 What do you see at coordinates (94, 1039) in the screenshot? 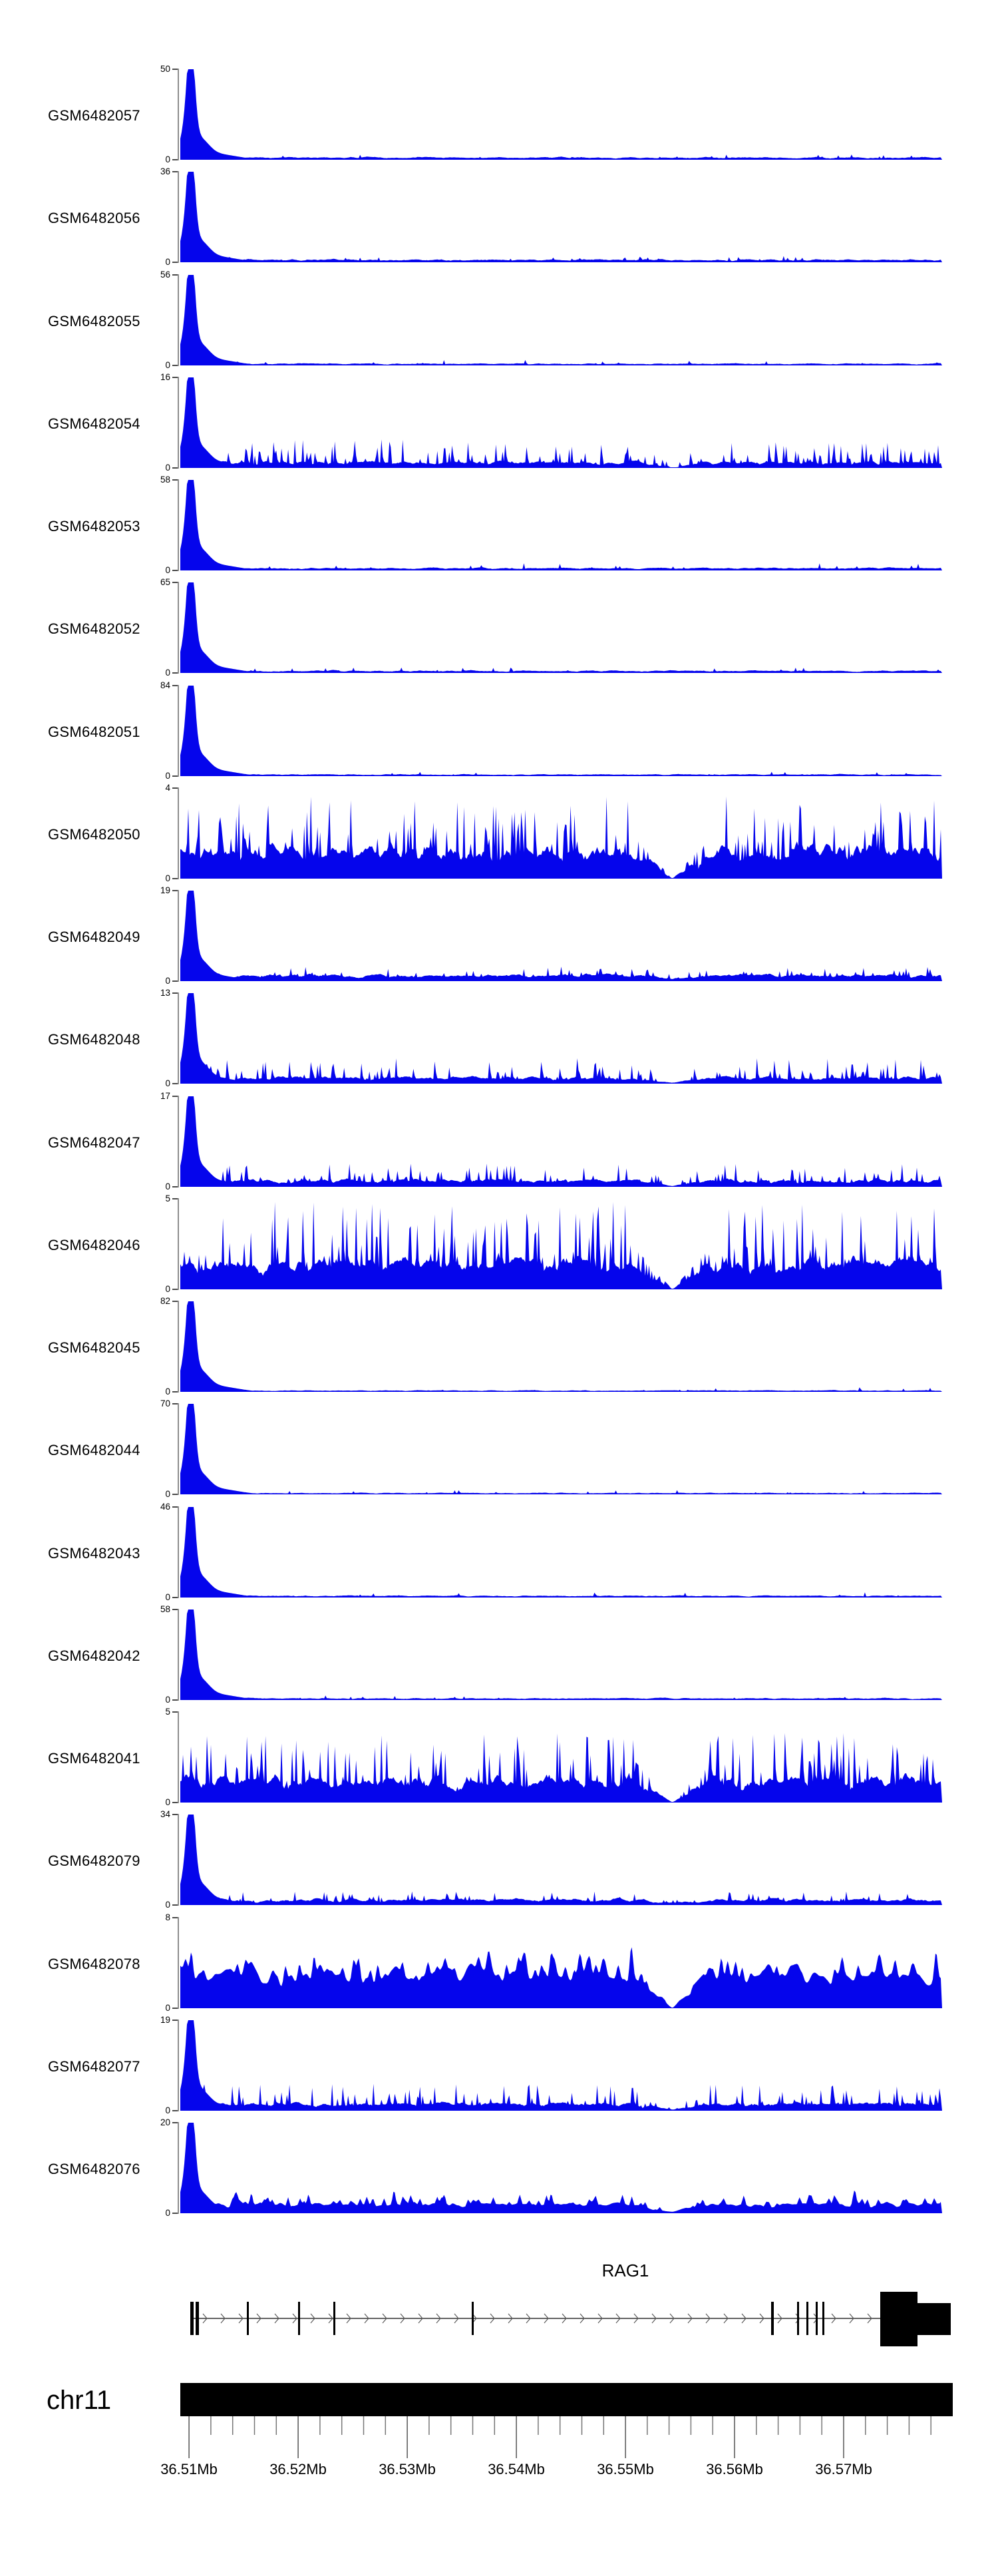
I see `track-sample-label: GSM6482048` at bounding box center [94, 1039].